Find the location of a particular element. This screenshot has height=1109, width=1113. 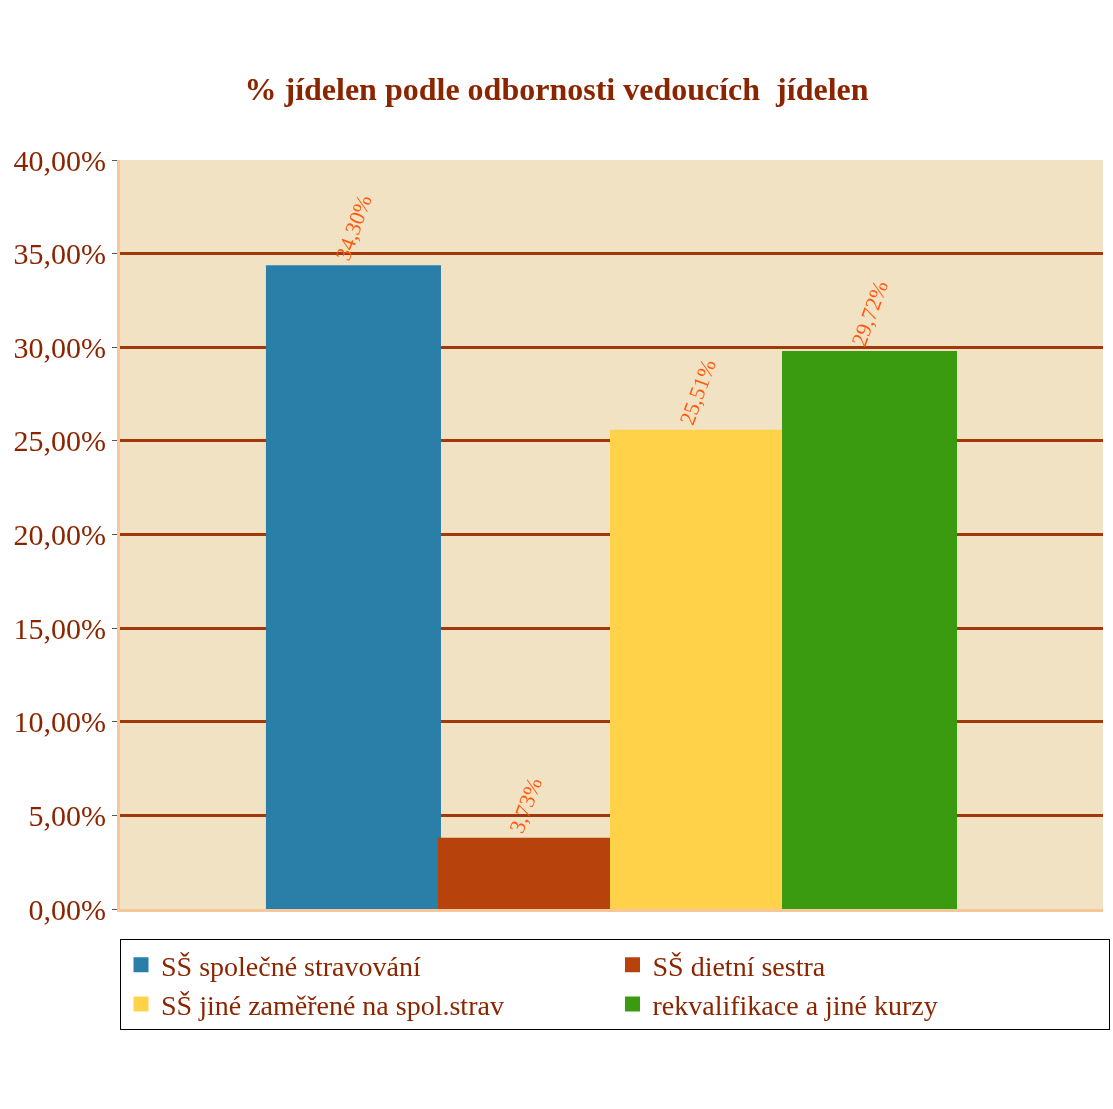

y-tick-label: 35,00% is located at coordinates (59, 254).